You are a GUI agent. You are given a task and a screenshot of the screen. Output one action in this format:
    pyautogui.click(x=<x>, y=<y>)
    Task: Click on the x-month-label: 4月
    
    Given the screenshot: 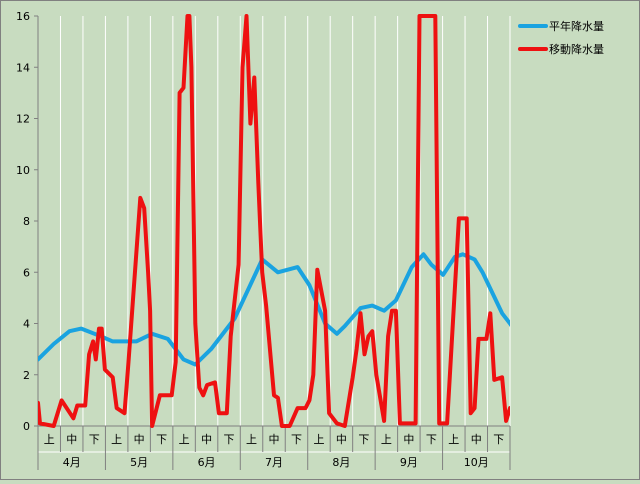 What is the action you would take?
    pyautogui.click(x=72, y=462)
    